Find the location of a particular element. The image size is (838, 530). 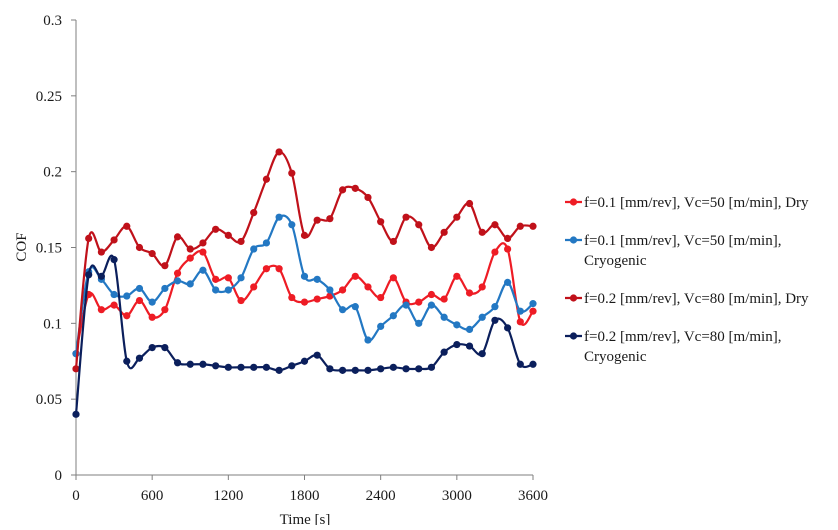

legend-label: f=0.2 [mm/rev], Vc=80 [m/min], is located at coordinates (682, 337).